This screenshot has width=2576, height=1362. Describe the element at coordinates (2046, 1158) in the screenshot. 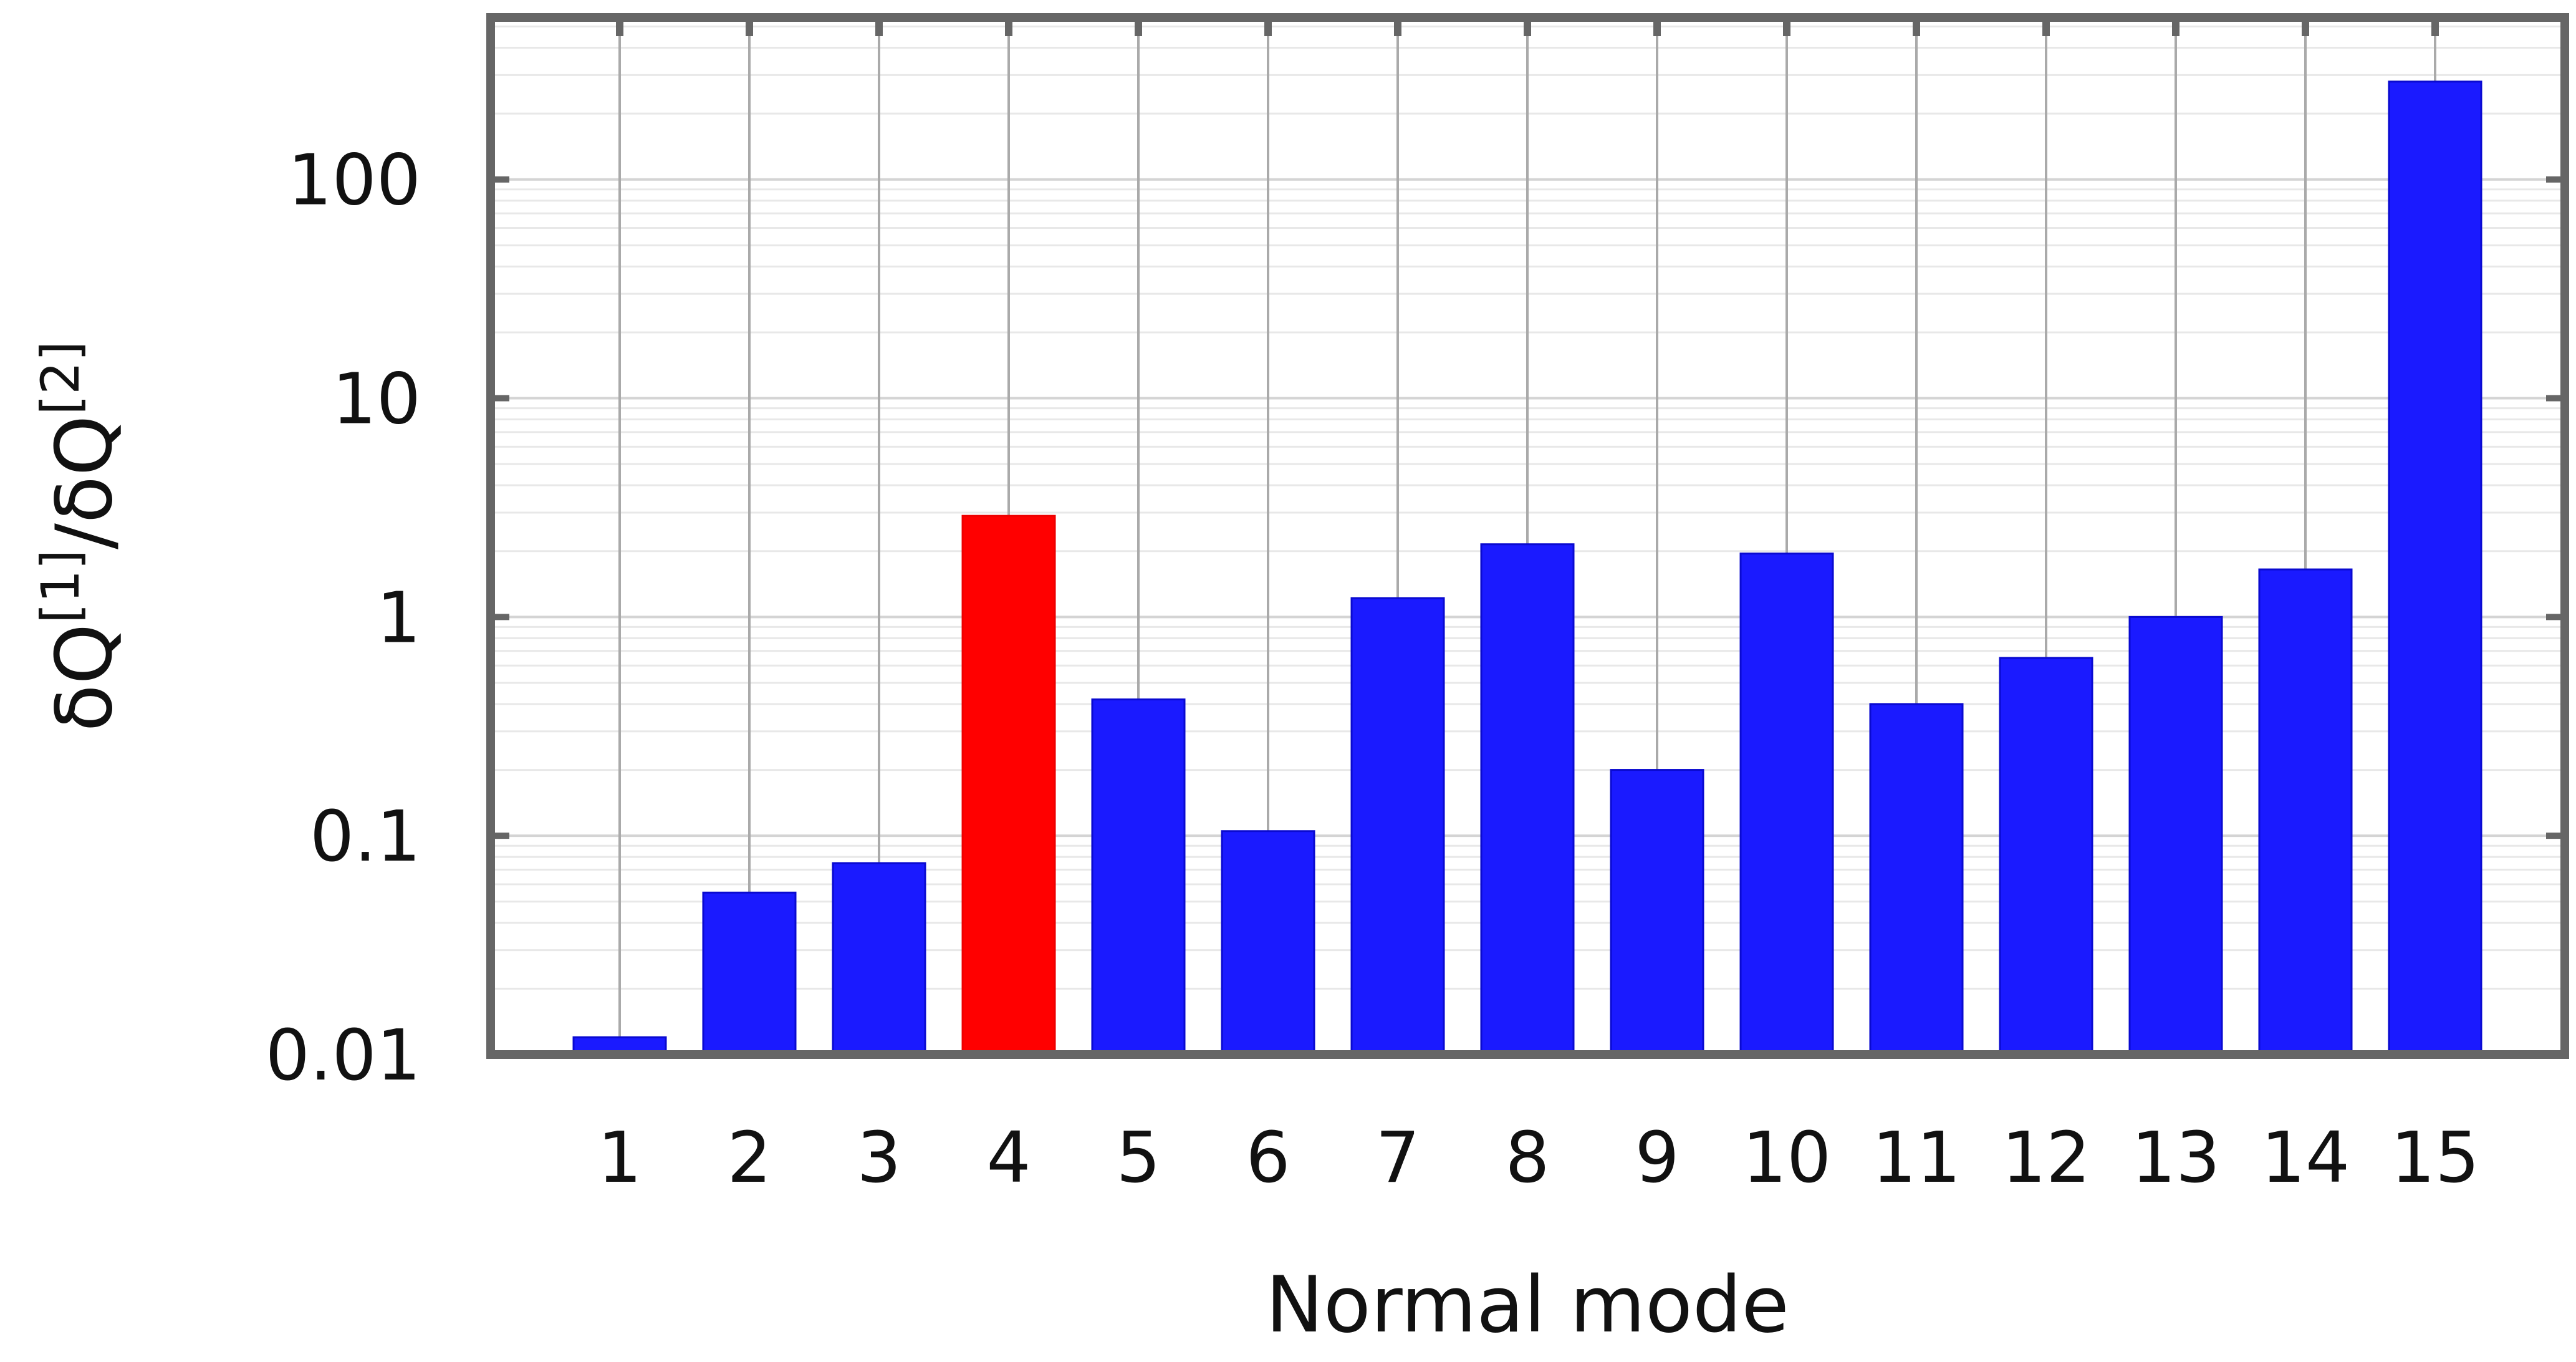

I see `x-tick-label: 12` at that location.